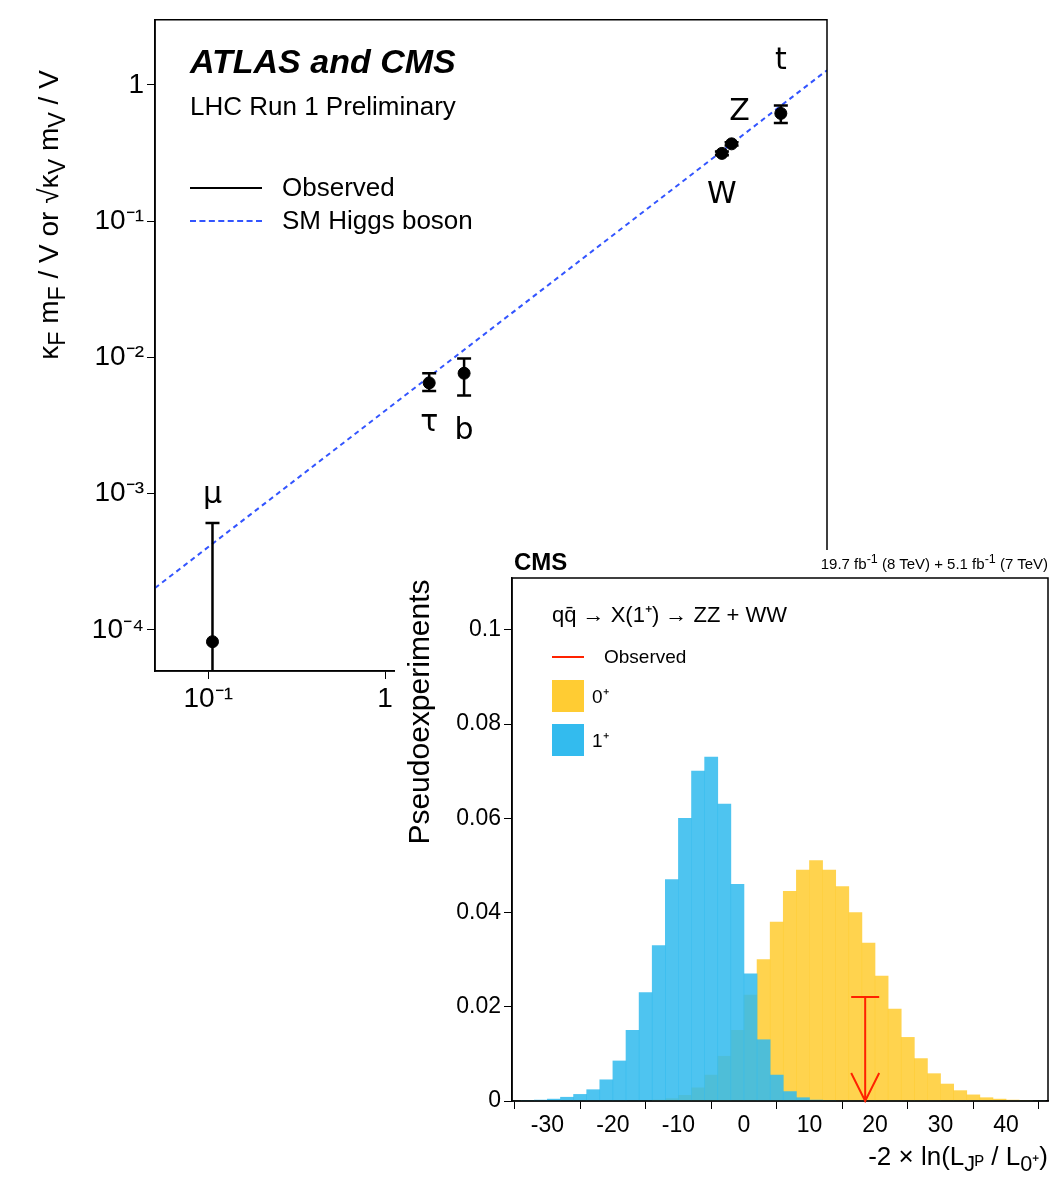  Describe the element at coordinates (600, 741) in the screenshot. I see `legend-label: 1⁺` at that location.